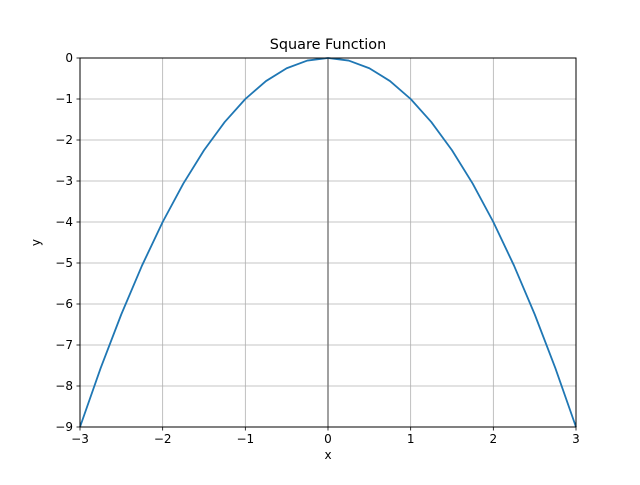 The height and width of the screenshot is (485, 640). What do you see at coordinates (163, 439) in the screenshot?
I see `x-tick-label: −2` at bounding box center [163, 439].